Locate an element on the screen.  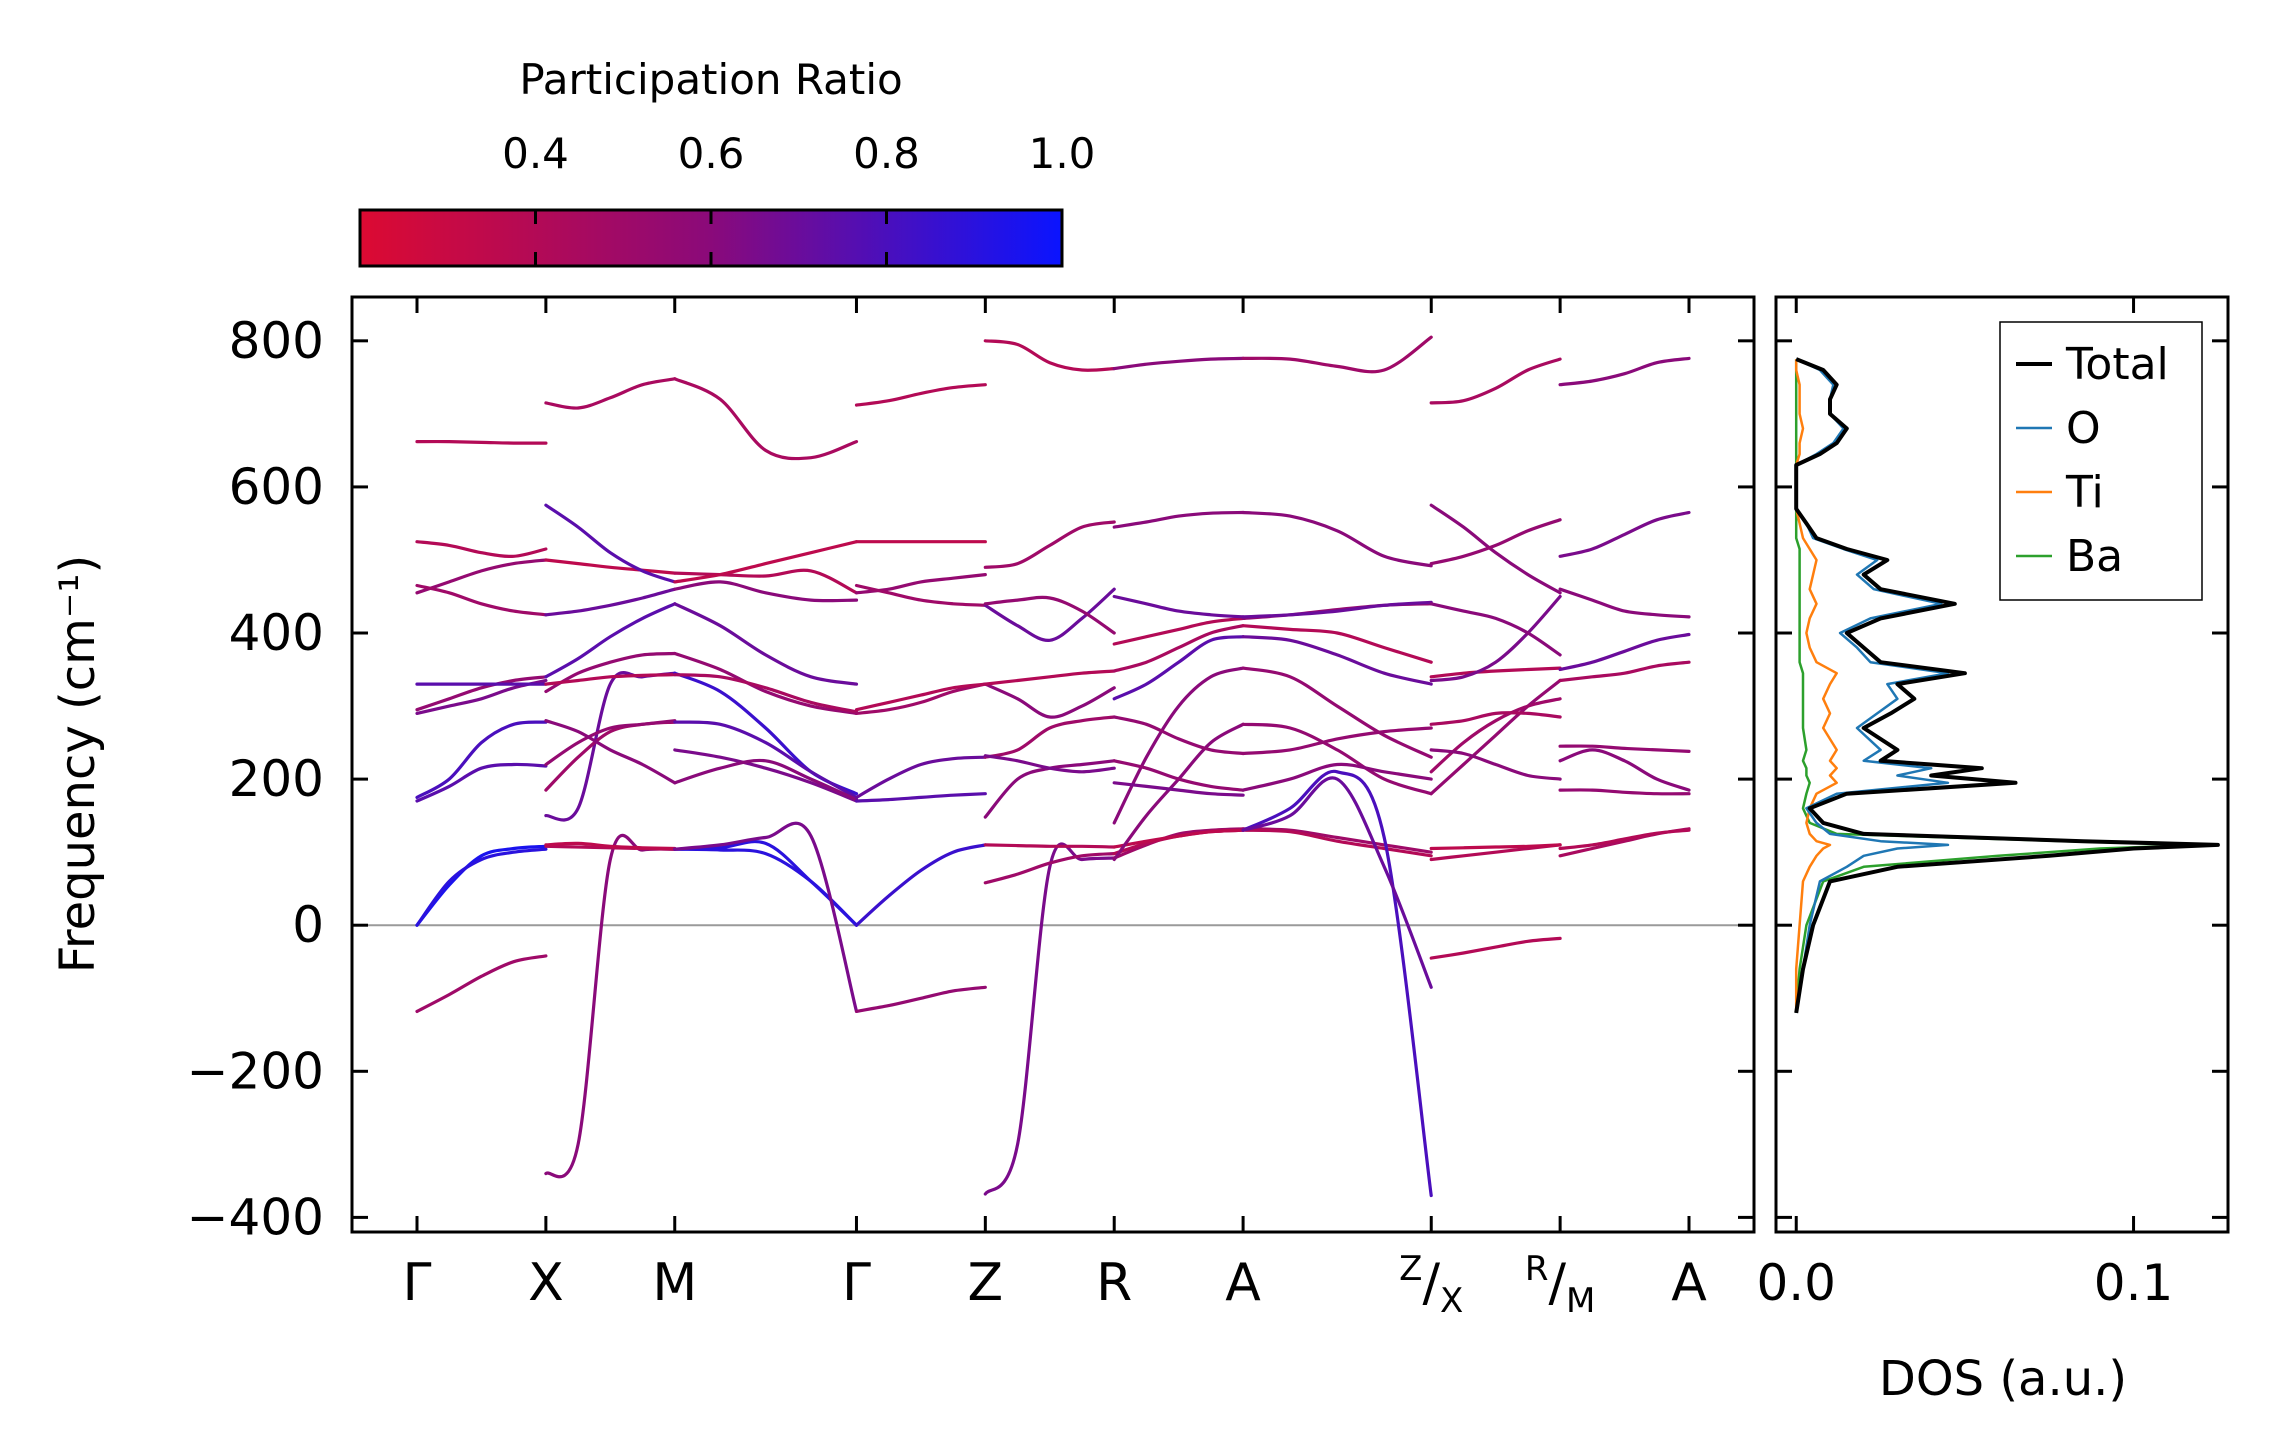
y-tick-label: 400 is located at coordinates (276, 633).